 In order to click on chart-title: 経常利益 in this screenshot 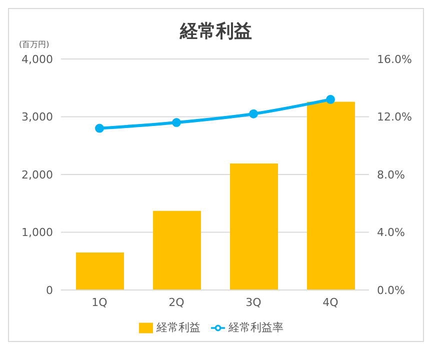, I will do `click(216, 31)`.